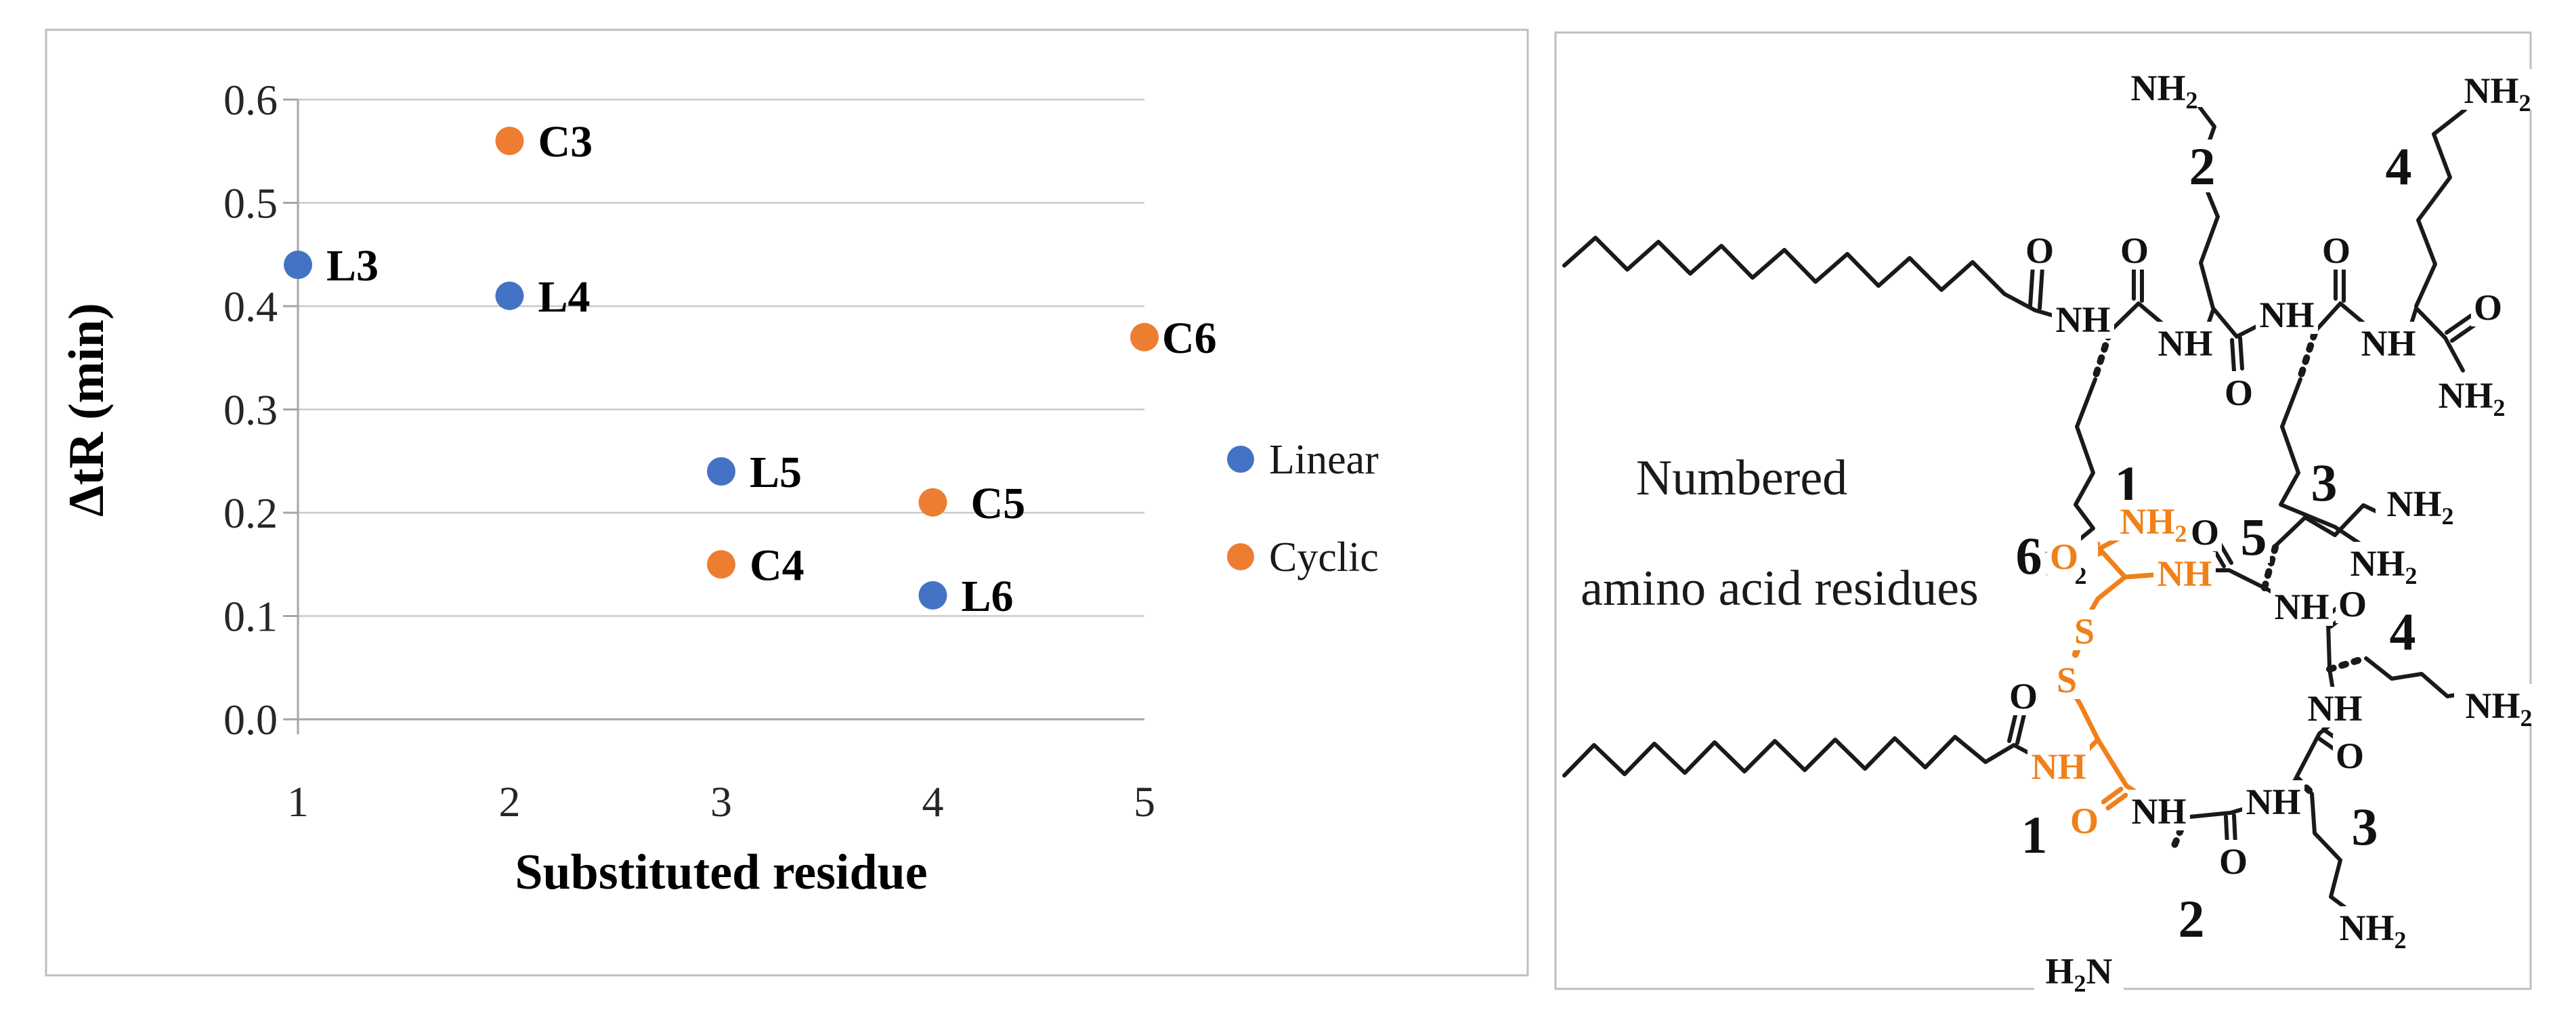 This screenshot has width=2576, height=1018. What do you see at coordinates (988, 597) in the screenshot?
I see `data-point-label-L6: L6` at bounding box center [988, 597].